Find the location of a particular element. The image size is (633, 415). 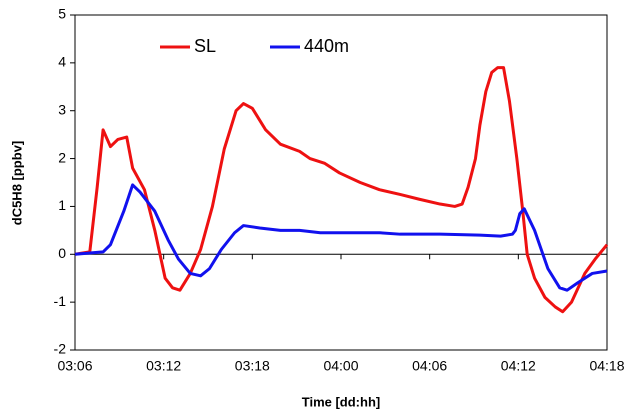

legend-label: SL is located at coordinates (205, 46).